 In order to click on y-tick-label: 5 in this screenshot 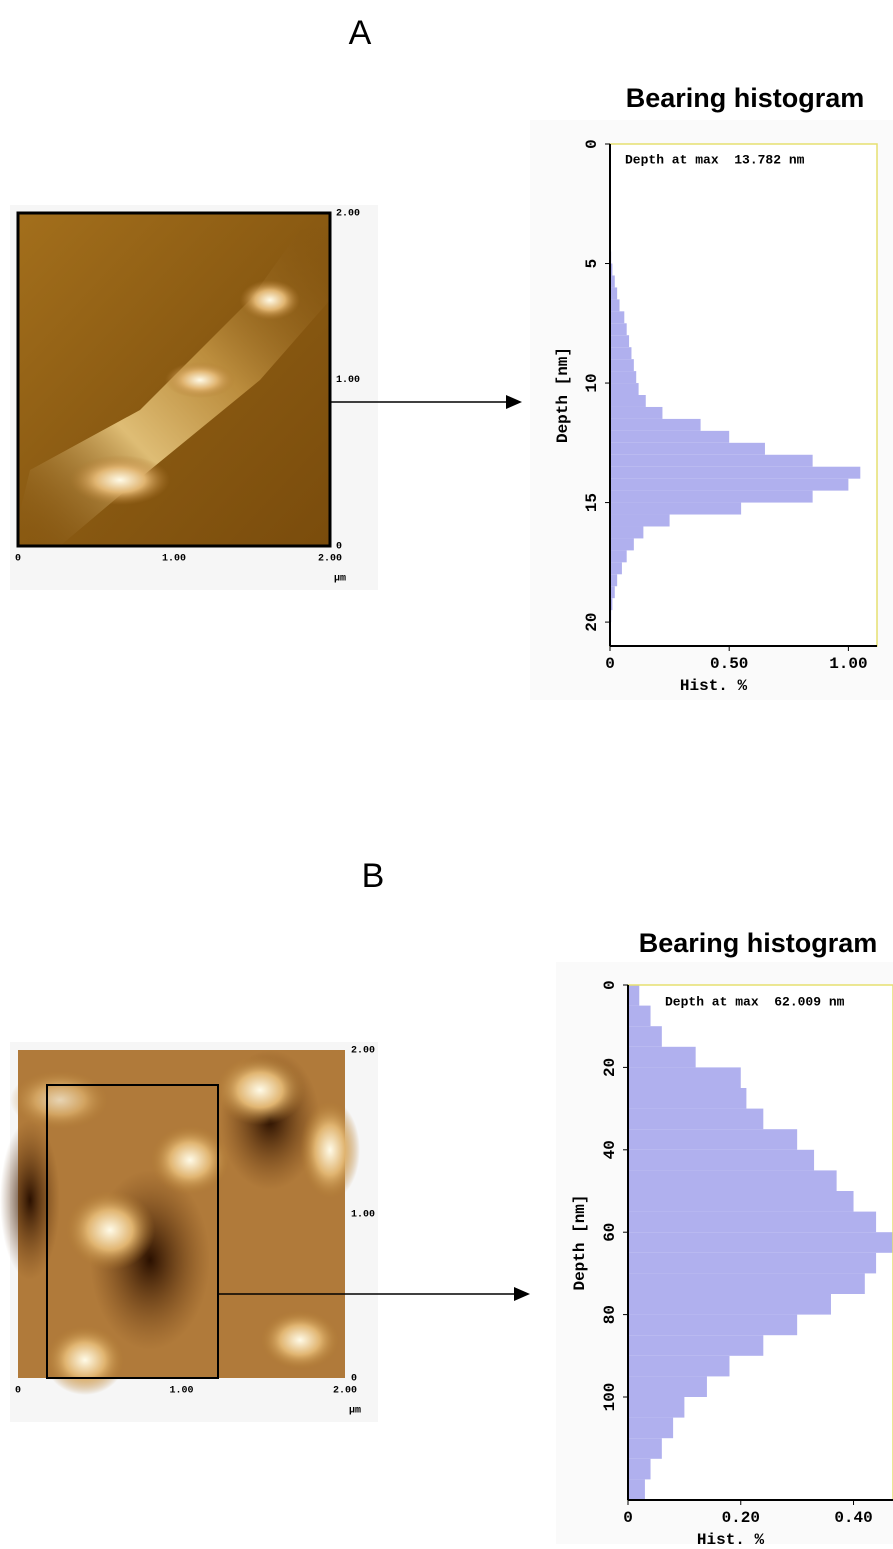, I will do `click(592, 264)`.